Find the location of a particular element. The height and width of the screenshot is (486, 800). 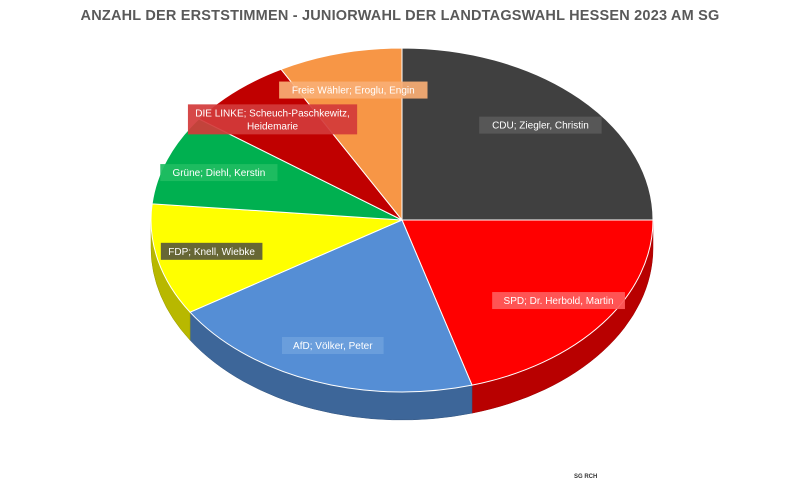

pie-slice-cdu-ziegler-christin is located at coordinates (527, 134).